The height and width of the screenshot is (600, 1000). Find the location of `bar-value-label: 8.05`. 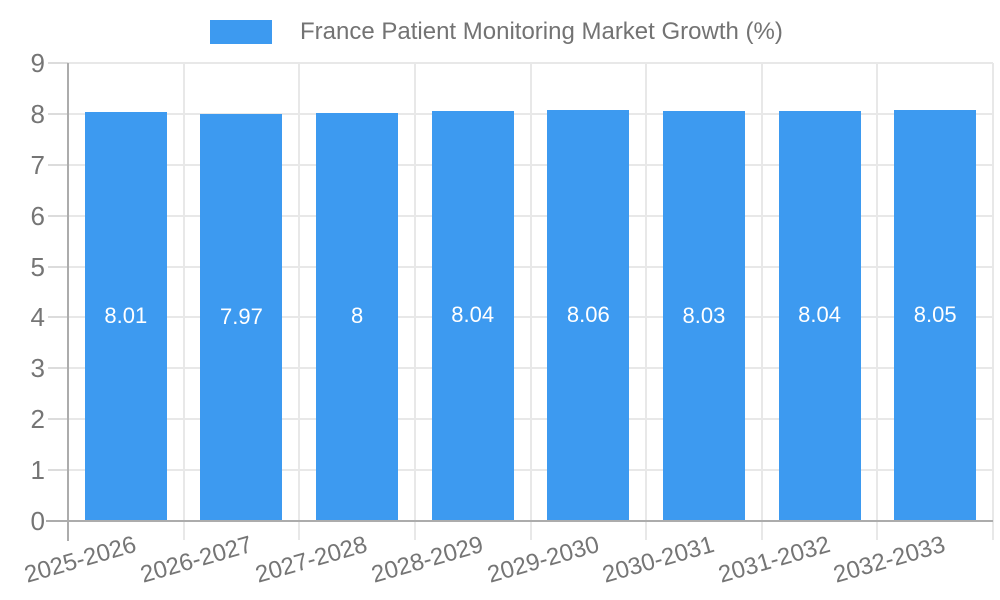

bar-value-label: 8.05 is located at coordinates (935, 315).